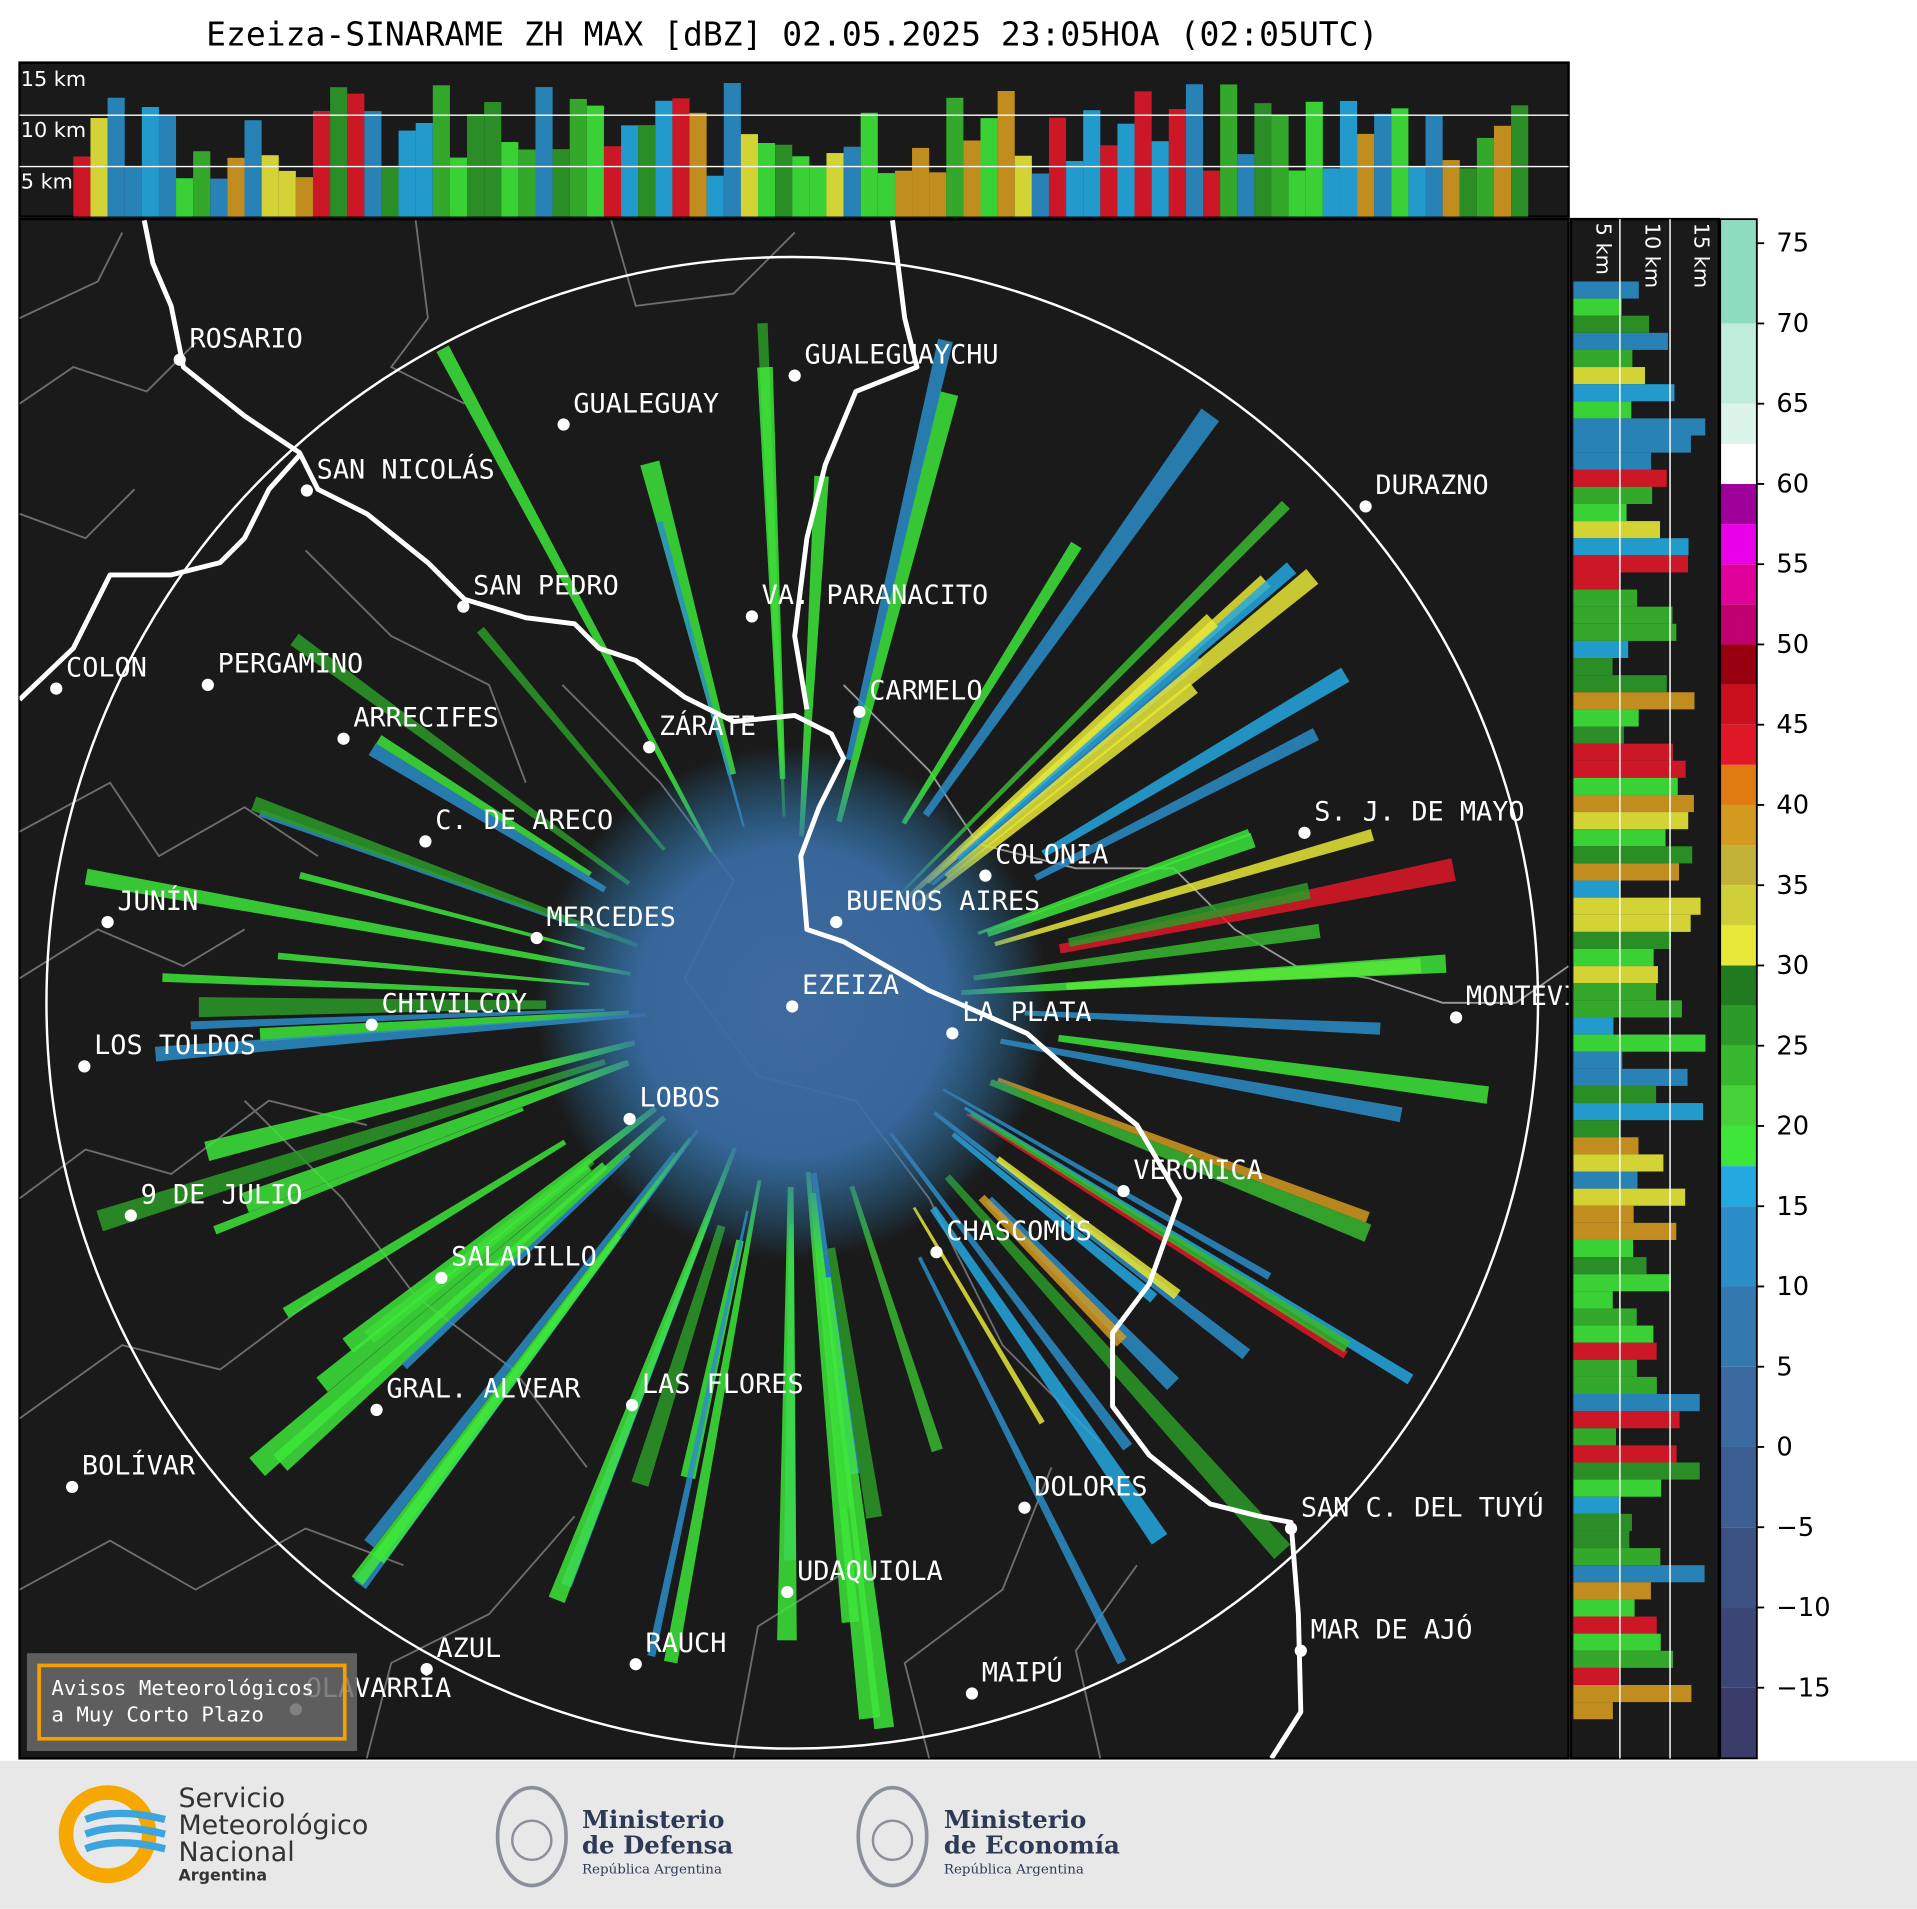 Image resolution: width=1917 pixels, height=1909 pixels. Describe the element at coordinates (1792, 404) in the screenshot. I see `colorbar-tick-label: 65` at that location.